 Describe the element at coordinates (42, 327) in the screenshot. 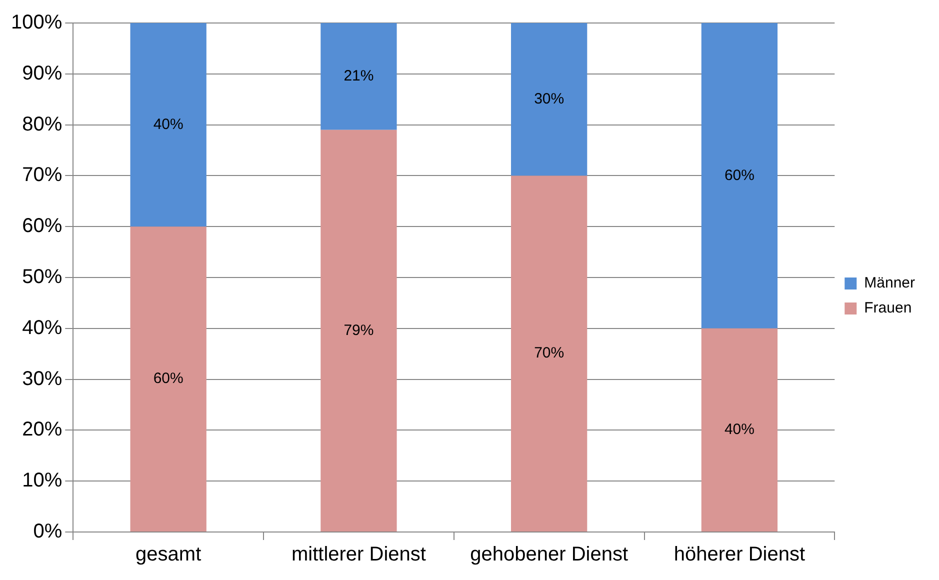

I see `y-tick-label: 40%` at that location.